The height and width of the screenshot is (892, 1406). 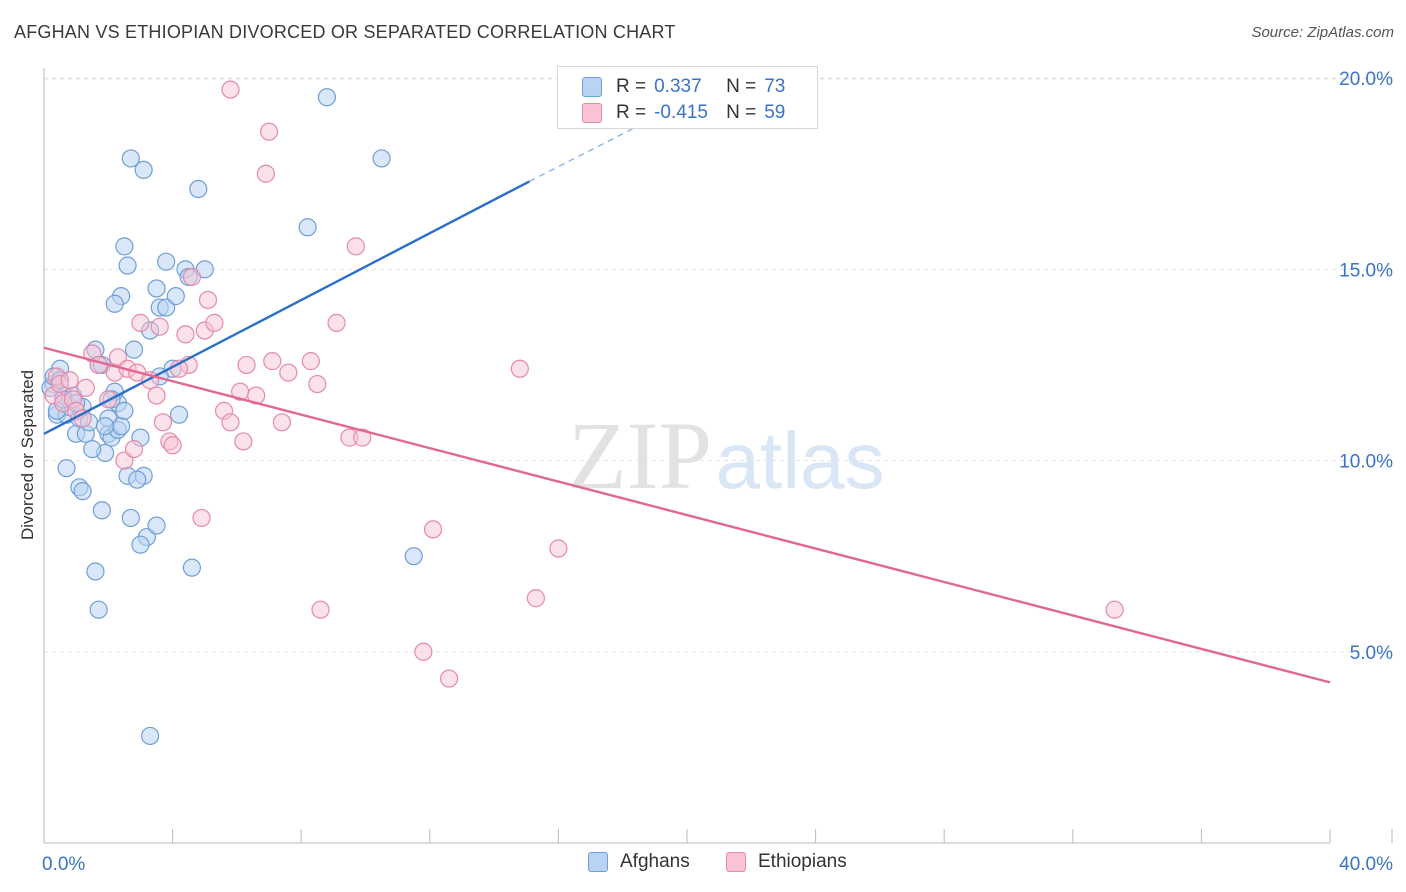 I want to click on legend-label-ethiopians: Ethiopians, so click(x=802, y=861).